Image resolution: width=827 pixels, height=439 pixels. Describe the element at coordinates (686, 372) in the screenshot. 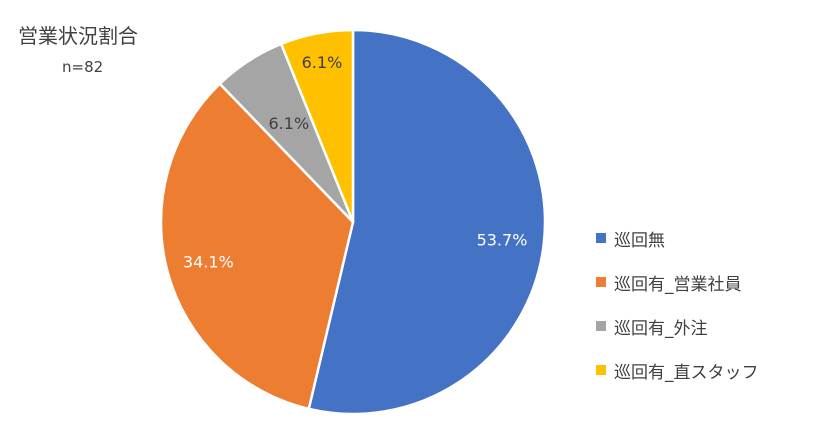

I see `legend-label: 巡回有_直スタッフ` at that location.